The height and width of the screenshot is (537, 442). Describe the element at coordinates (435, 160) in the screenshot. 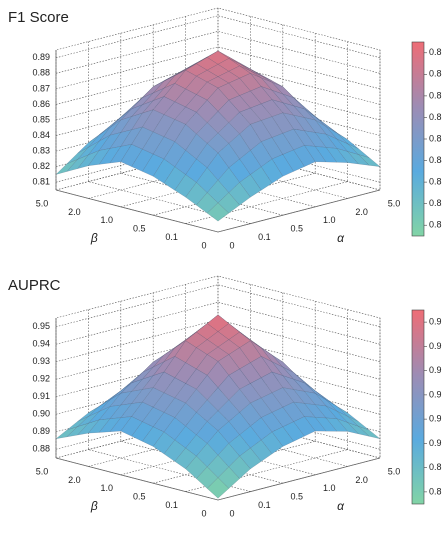

I see `colorbar-tick-label: 0.84` at that location.